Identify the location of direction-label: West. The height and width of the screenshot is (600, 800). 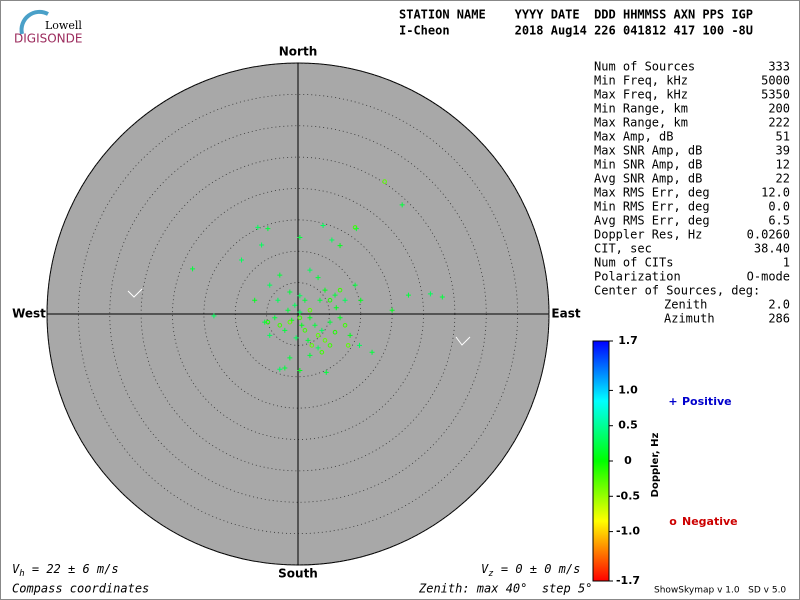
(29, 314).